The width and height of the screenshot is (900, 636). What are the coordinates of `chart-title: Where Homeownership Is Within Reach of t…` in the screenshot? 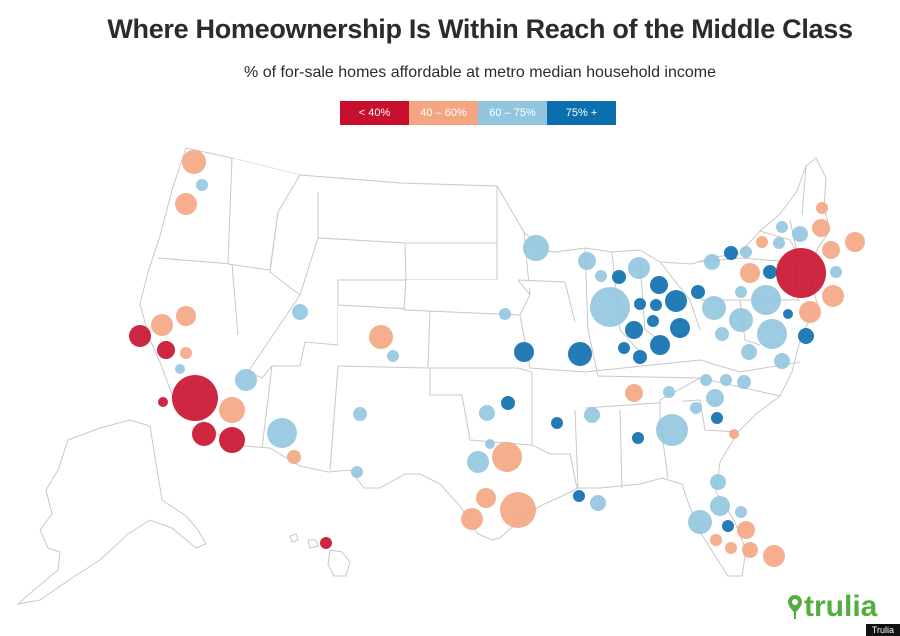 It's located at (480, 29).